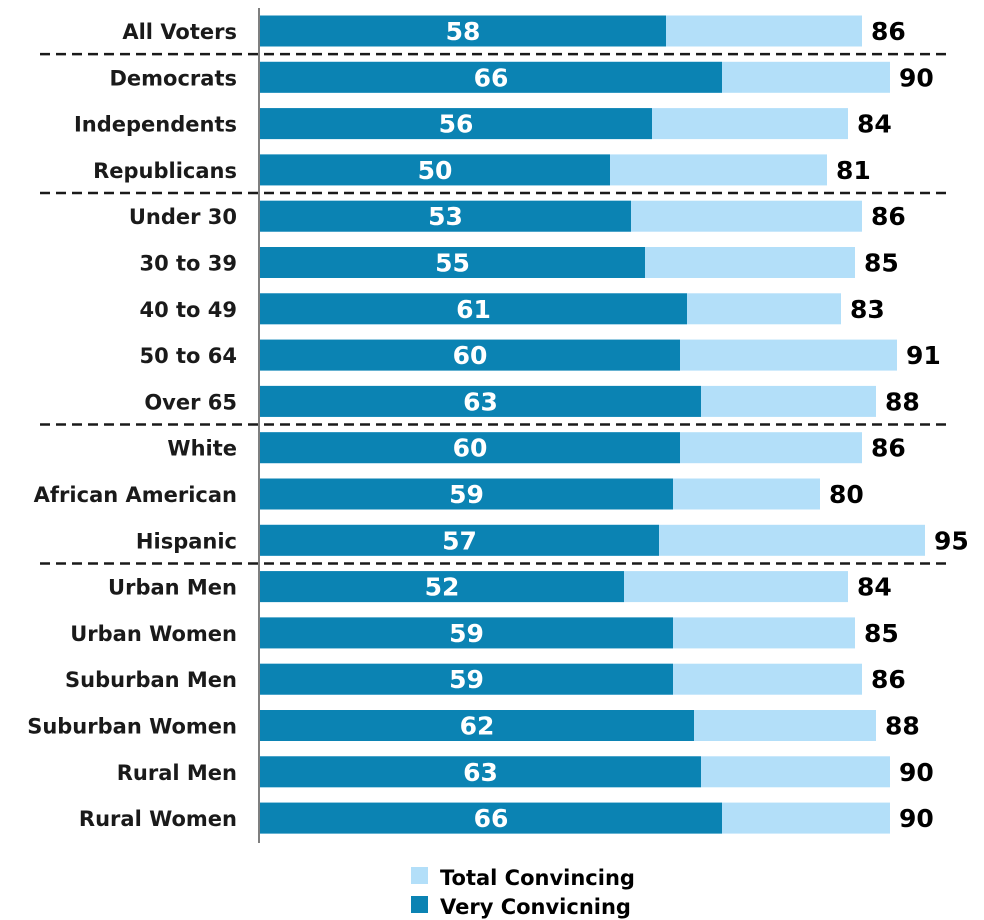 This screenshot has width=984, height=920. What do you see at coordinates (888, 448) in the screenshot?
I see `value-label-total-white: 86` at bounding box center [888, 448].